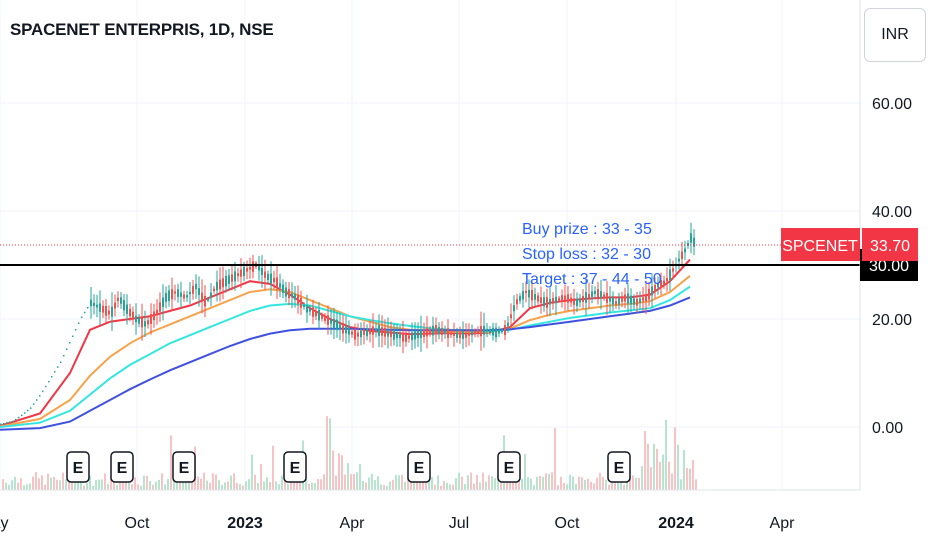 The image size is (932, 550). I want to click on time-tick-label: ay, so click(4, 523).